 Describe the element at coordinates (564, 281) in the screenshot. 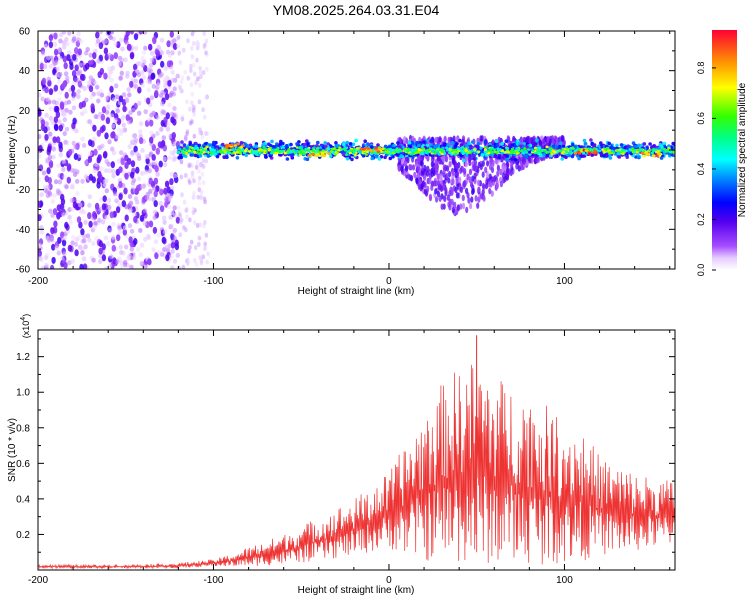

I see `x-tick-label: 100` at that location.